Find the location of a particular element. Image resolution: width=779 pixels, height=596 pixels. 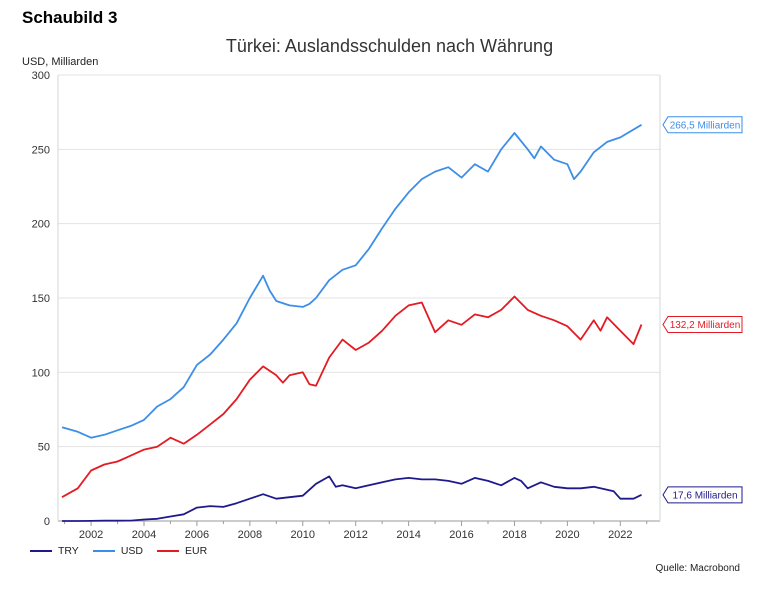

end-label-box-try is located at coordinates (702, 495).